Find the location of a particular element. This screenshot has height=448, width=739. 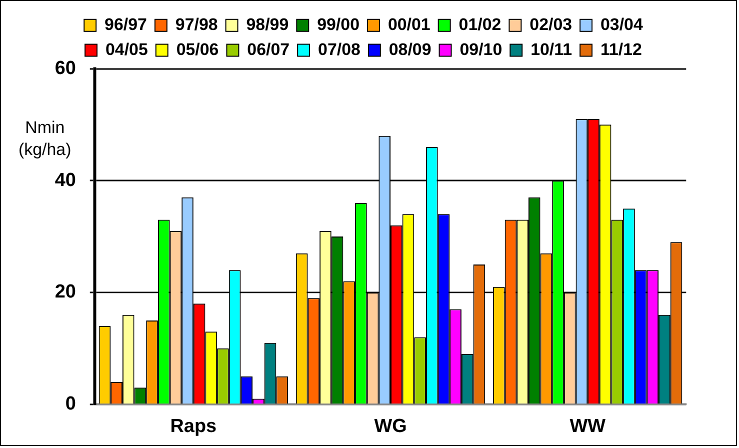

legend-label: 10/11 is located at coordinates (551, 49).